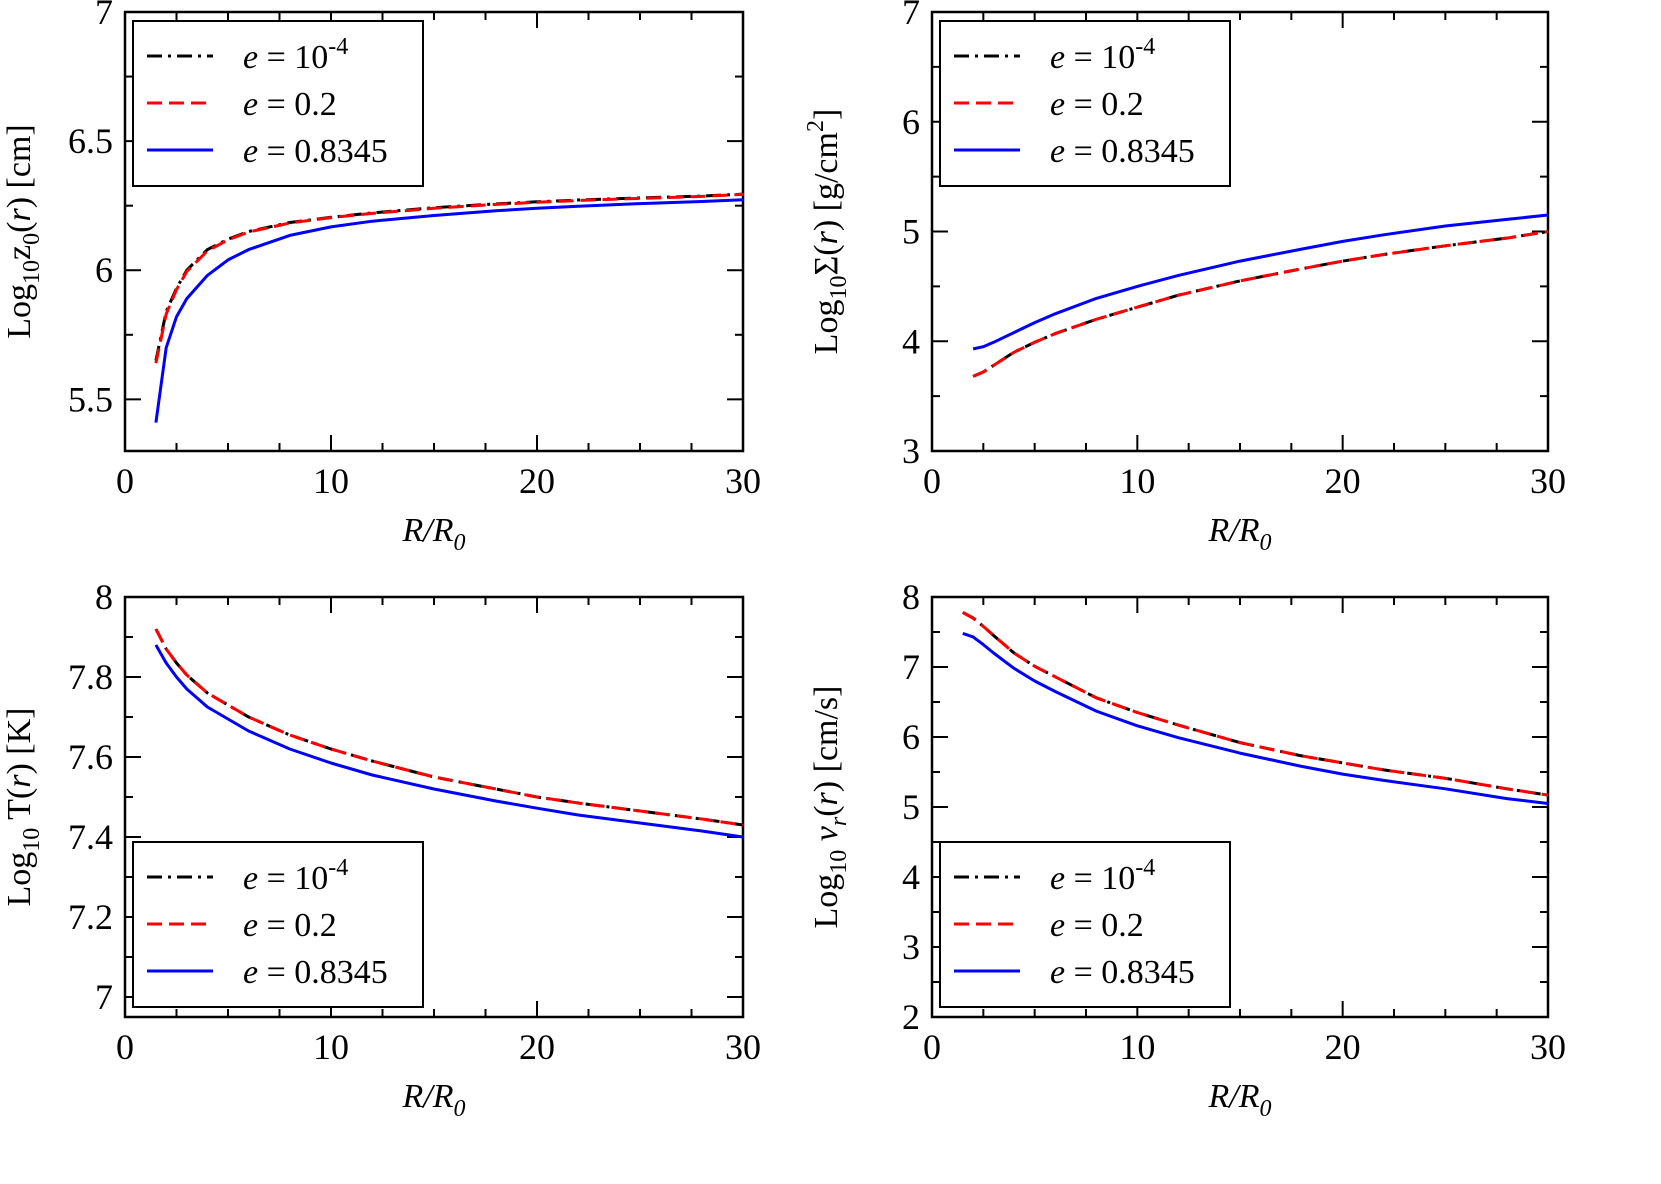 The height and width of the screenshot is (1184, 1661). What do you see at coordinates (90, 141) in the screenshot?
I see `y-tick-label: 6.5` at bounding box center [90, 141].